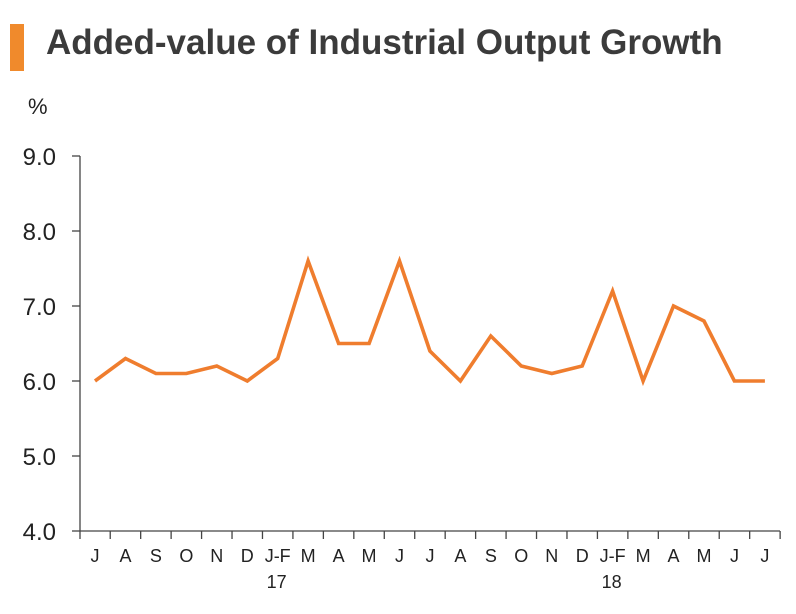 Image resolution: width=796 pixels, height=614 pixels. Describe the element at coordinates (384, 42) in the screenshot. I see `chart-title: Added-value of Industrial Output Growth` at that location.